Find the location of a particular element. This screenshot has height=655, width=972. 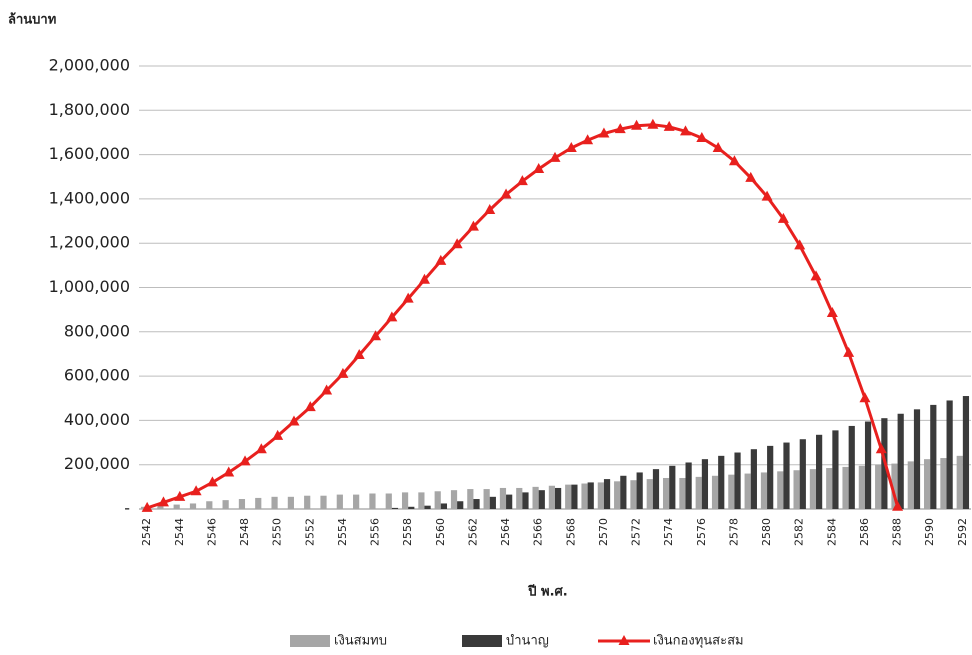

x-tick-label: 2576 is located at coordinates (701, 532).